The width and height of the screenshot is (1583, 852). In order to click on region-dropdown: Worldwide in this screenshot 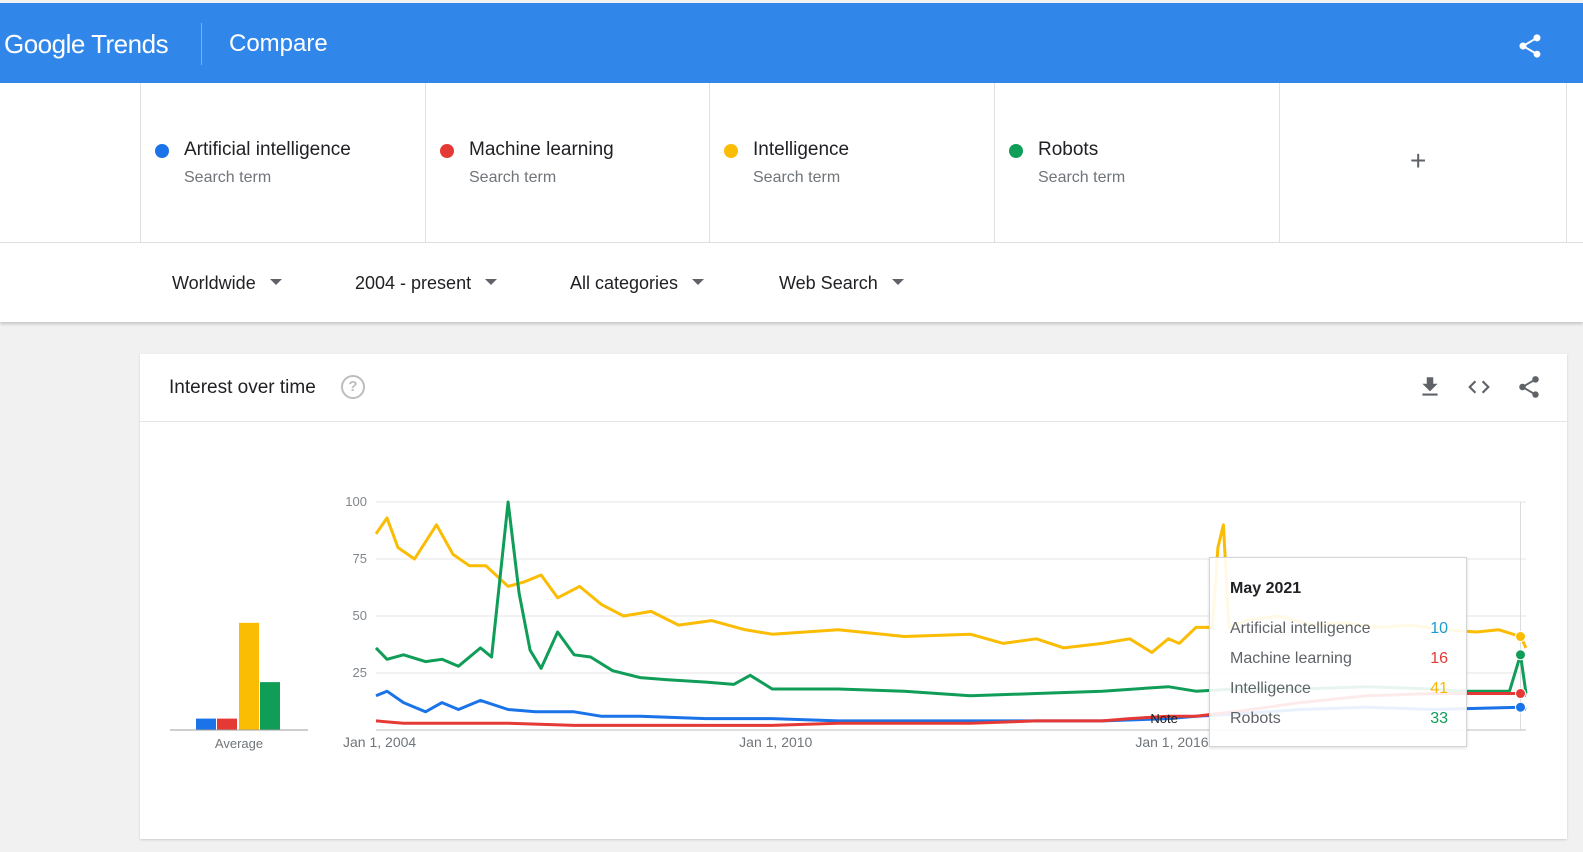, I will do `click(227, 283)`.